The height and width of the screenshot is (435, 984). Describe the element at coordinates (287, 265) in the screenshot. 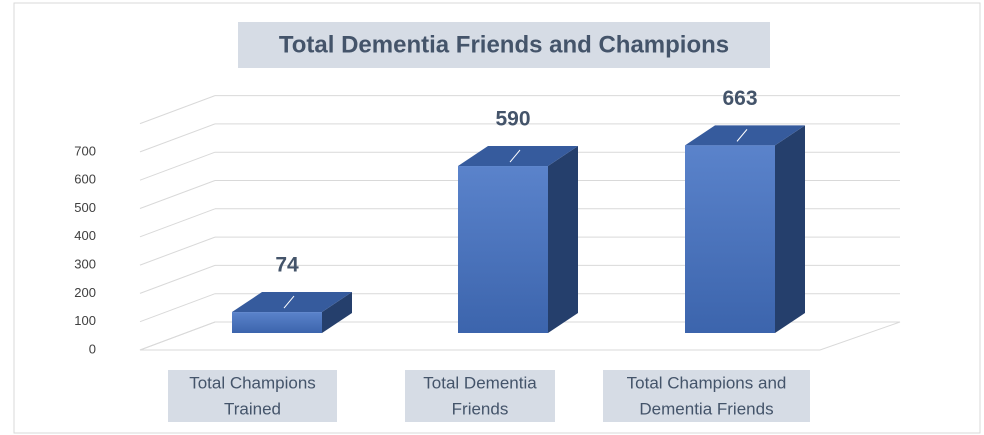

I see `value-label: 74` at that location.